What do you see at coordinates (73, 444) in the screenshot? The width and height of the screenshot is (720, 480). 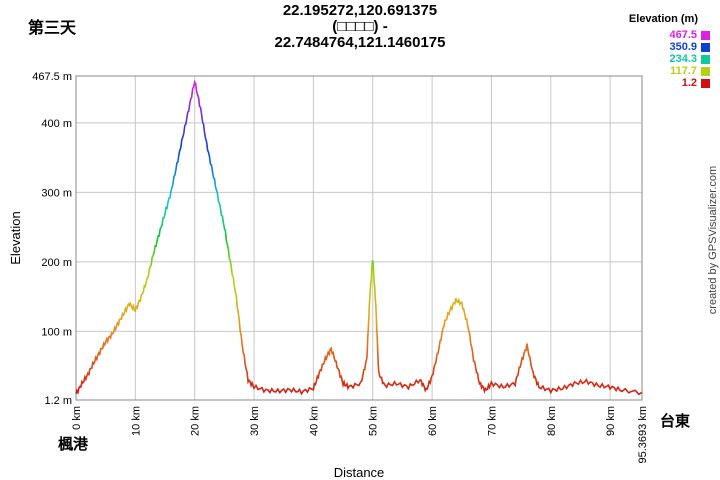 I see `start-place-label: 楓港` at bounding box center [73, 444].